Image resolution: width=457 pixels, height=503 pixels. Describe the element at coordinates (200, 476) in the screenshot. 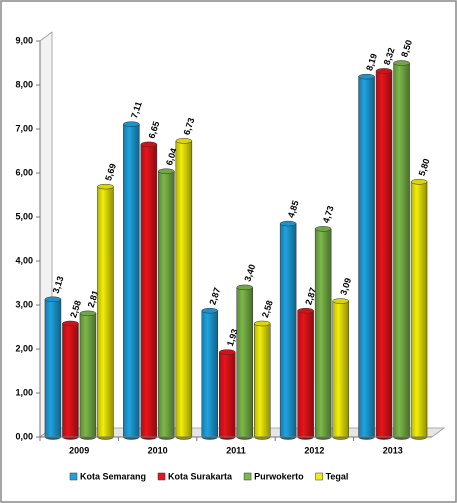

I see `legend-label: Kota Surakarta` at that location.